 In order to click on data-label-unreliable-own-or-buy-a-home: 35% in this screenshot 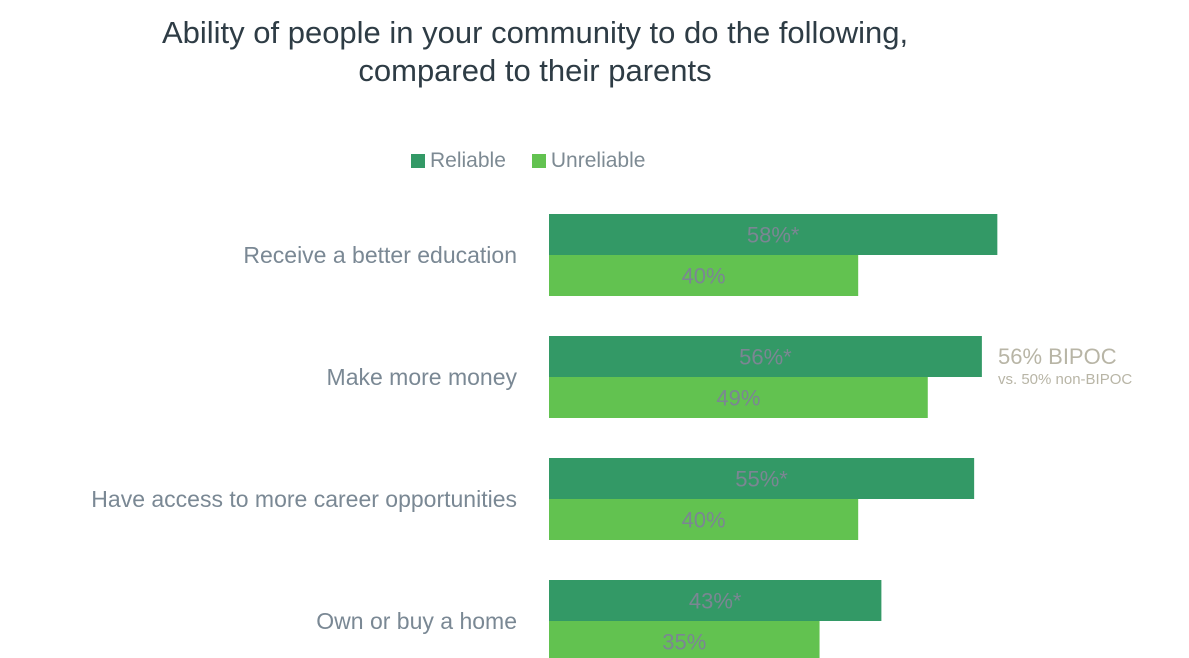, I will do `click(684, 642)`.